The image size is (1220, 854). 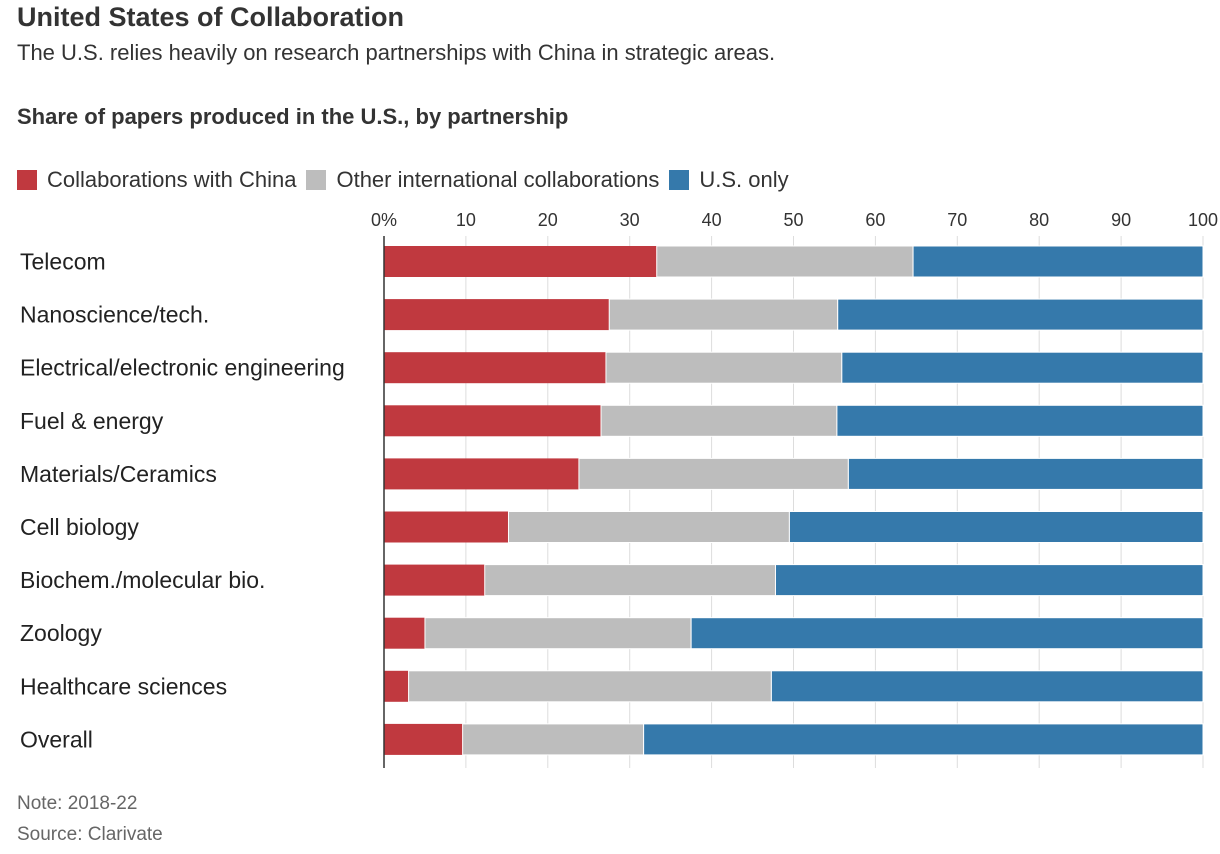 I want to click on category-label: Nanoscience/tech., so click(x=114, y=315).